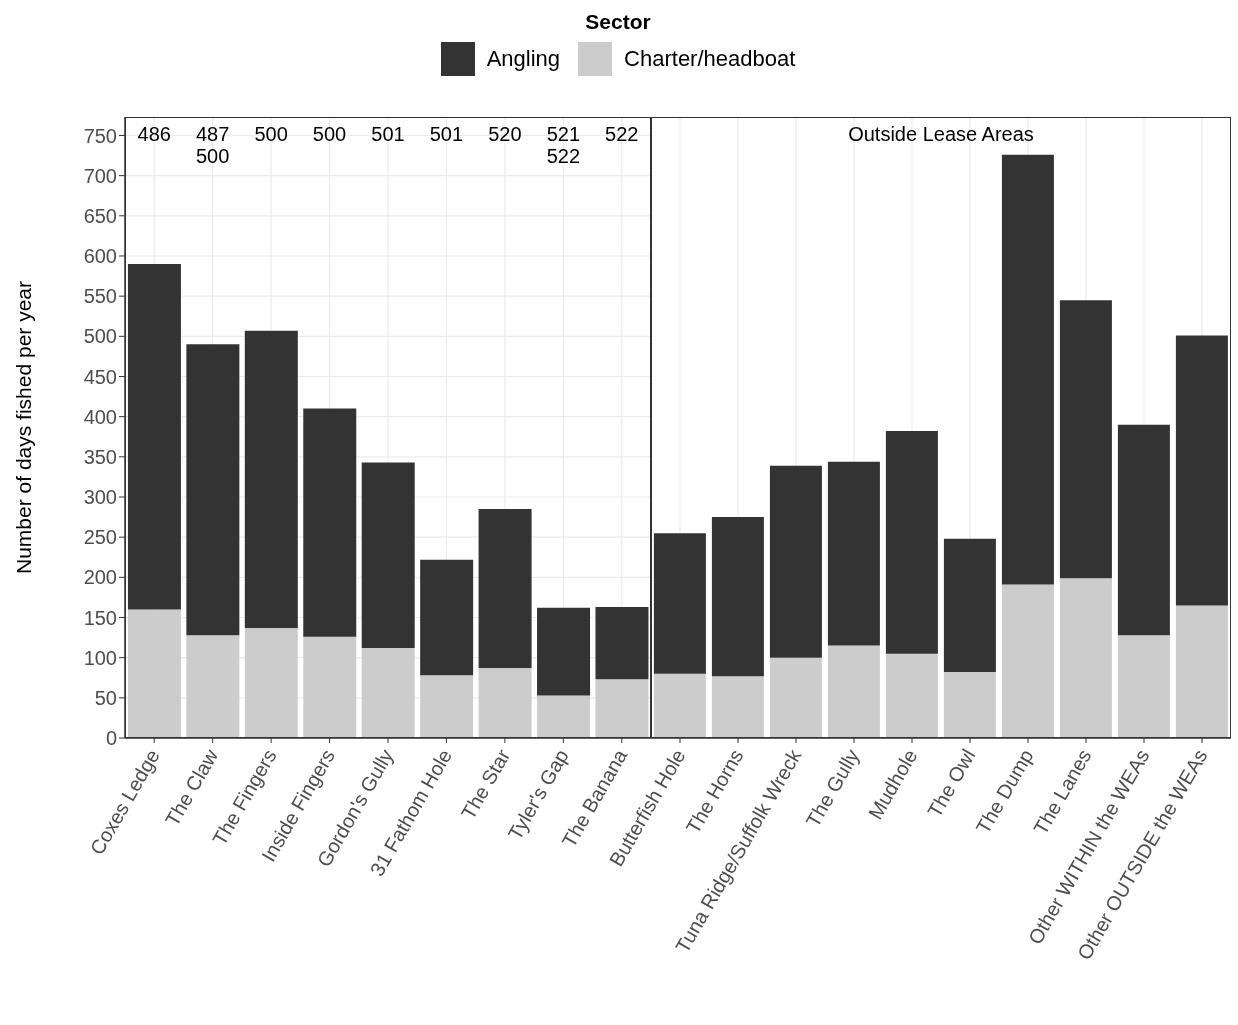 This screenshot has height=1025, width=1238. Describe the element at coordinates (154, 134) in the screenshot. I see `annotation: 486` at that location.